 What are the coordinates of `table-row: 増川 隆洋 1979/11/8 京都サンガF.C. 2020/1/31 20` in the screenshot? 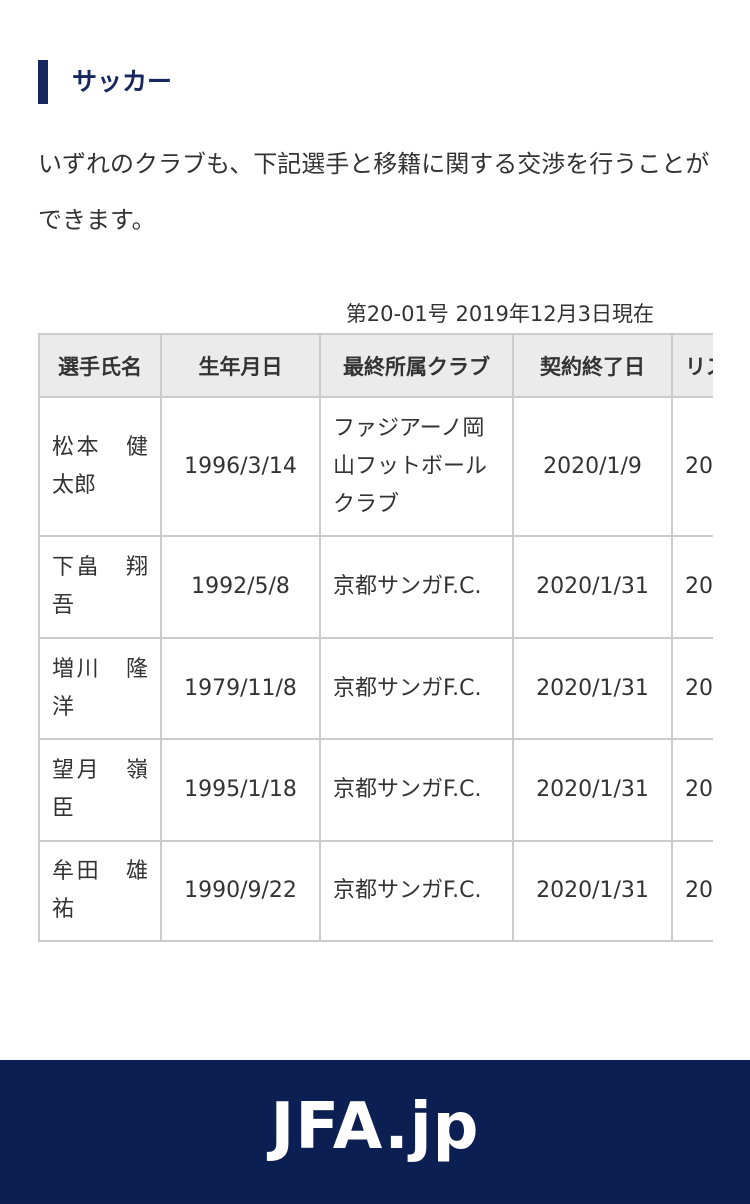 It's located at (375, 688).